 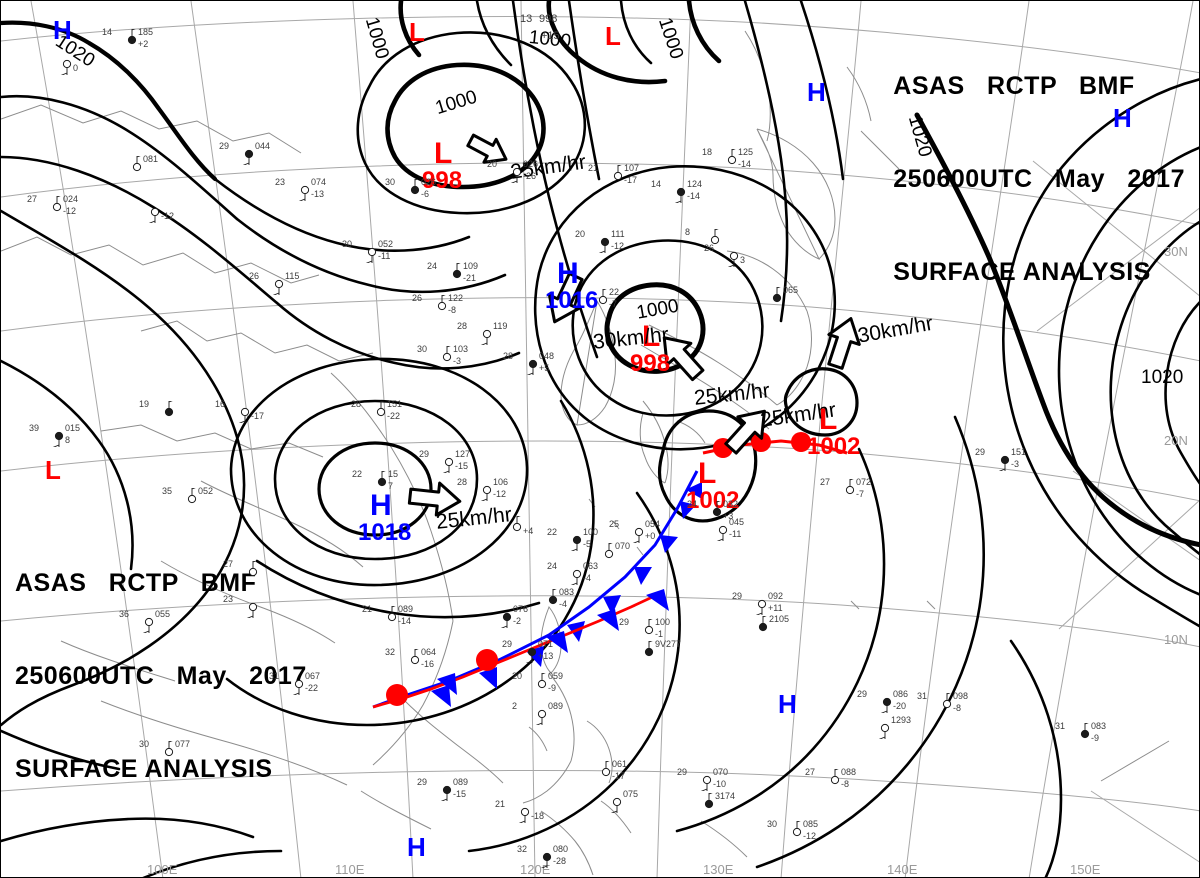 I want to click on station-dewpoint: -21, so click(x=470, y=278).